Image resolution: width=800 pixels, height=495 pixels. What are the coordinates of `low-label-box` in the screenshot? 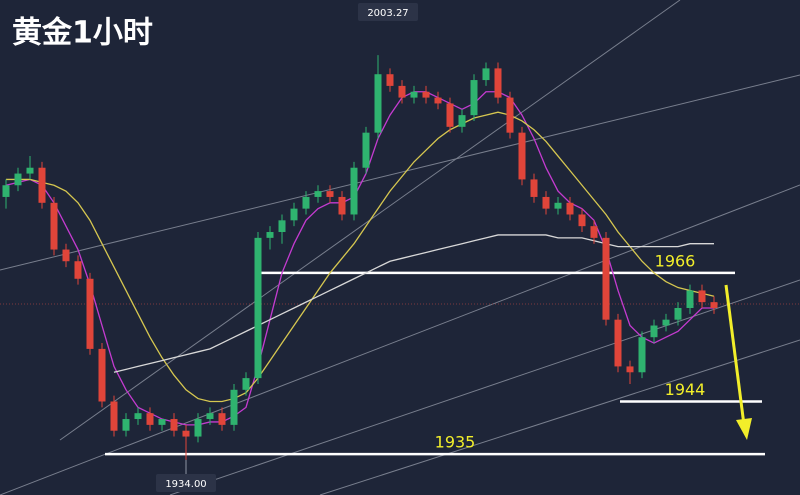 It's located at (186, 483).